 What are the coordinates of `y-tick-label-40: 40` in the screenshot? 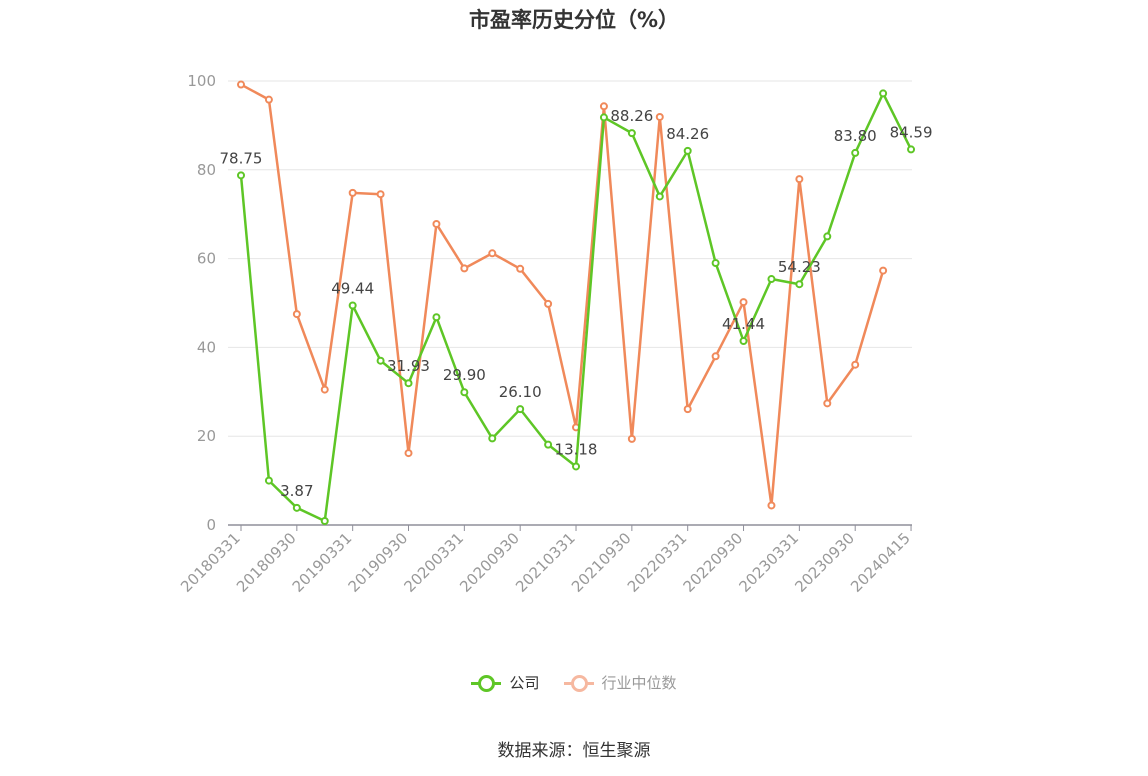 It's located at (206, 347).